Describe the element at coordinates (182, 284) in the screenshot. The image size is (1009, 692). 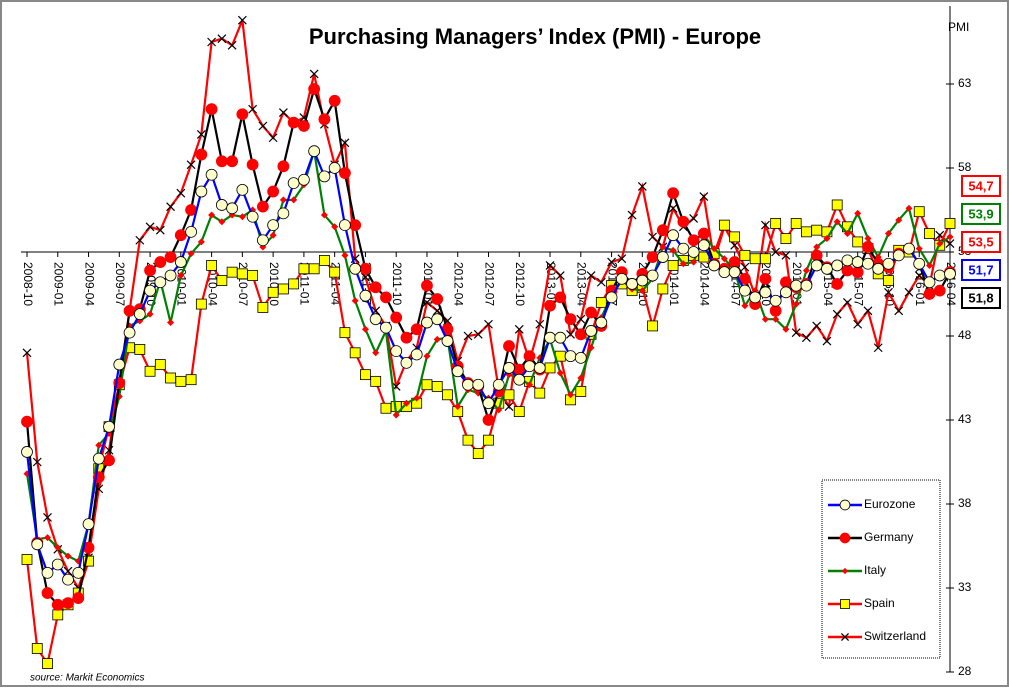
I see `x-tick-label: 2010-01` at that location.